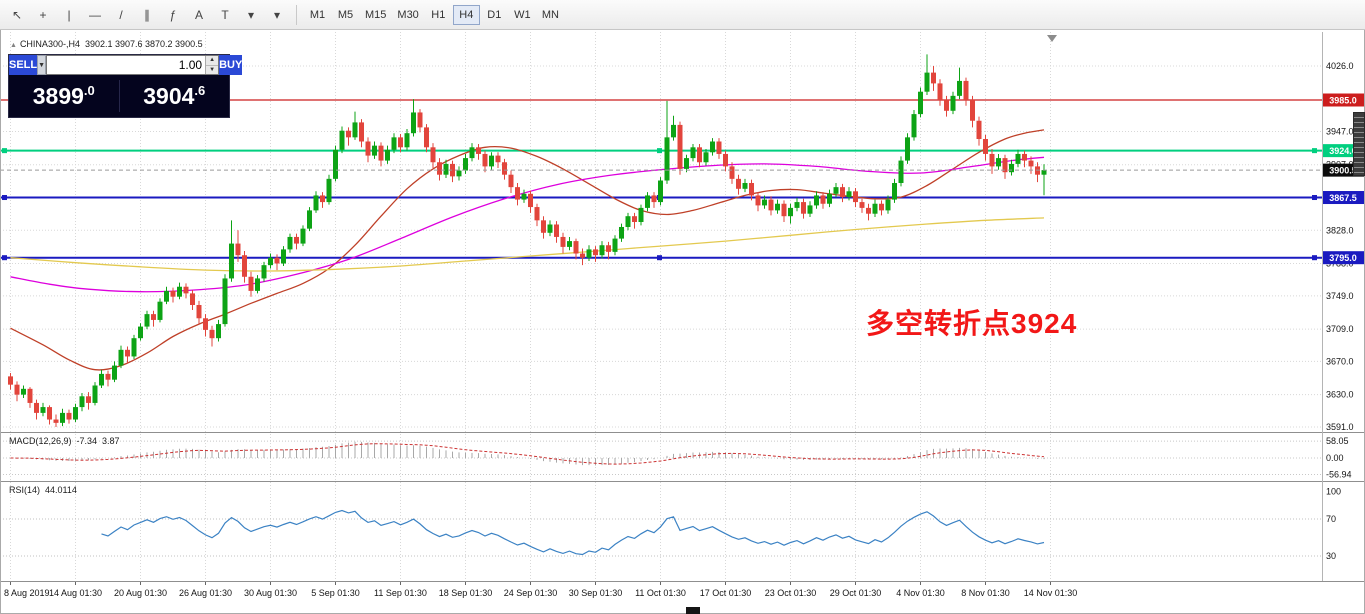  I want to click on fibonacci-icon: ƒ, so click(173, 14).